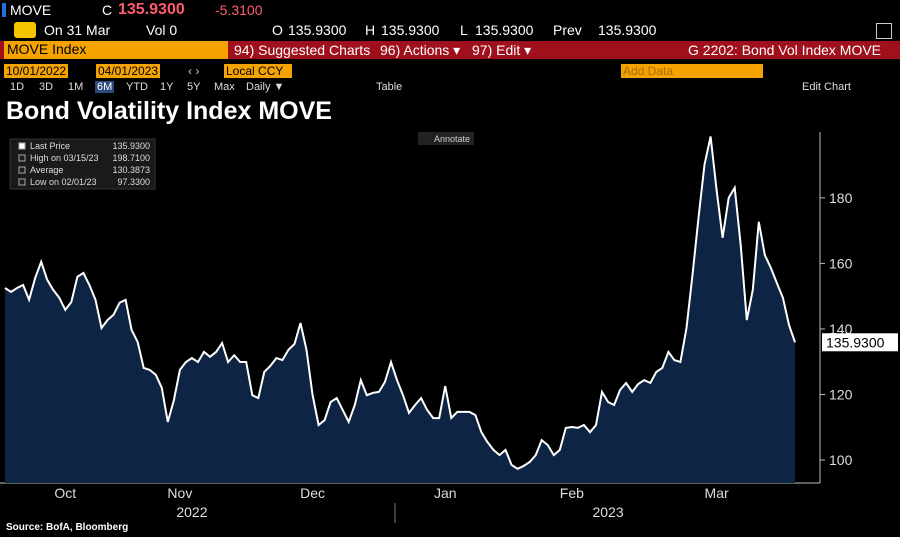  Describe the element at coordinates (826, 87) in the screenshot. I see `edit-chart: Edit Chart` at that location.